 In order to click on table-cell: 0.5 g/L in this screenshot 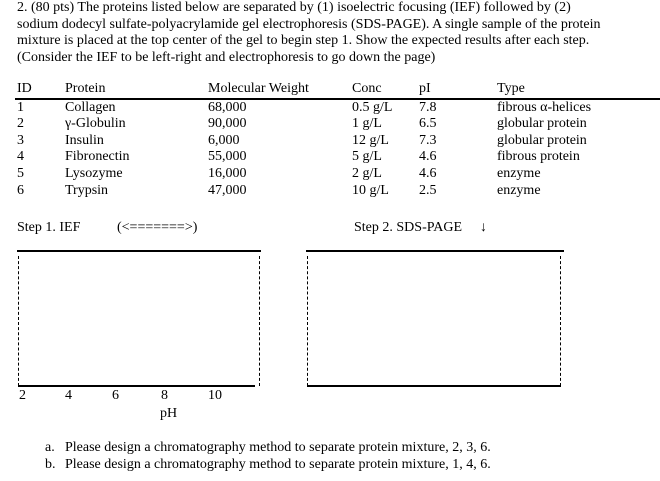, I will do `click(372, 107)`.